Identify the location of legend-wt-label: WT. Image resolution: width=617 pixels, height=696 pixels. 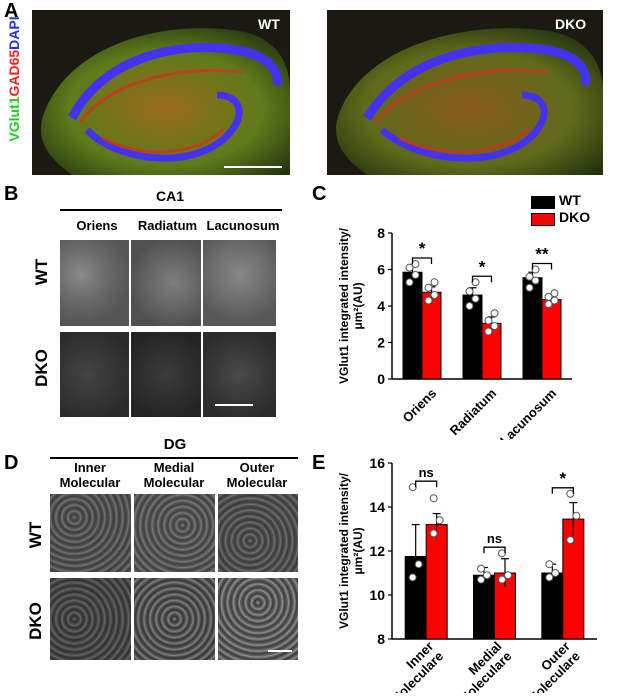
(570, 200).